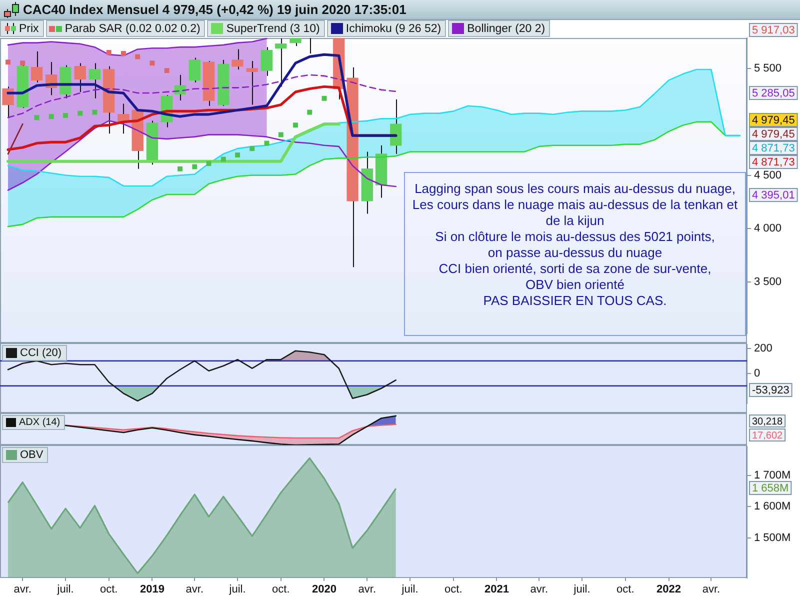 The width and height of the screenshot is (800, 600). What do you see at coordinates (324, 590) in the screenshot?
I see `x-tick-label: 2020` at bounding box center [324, 590].